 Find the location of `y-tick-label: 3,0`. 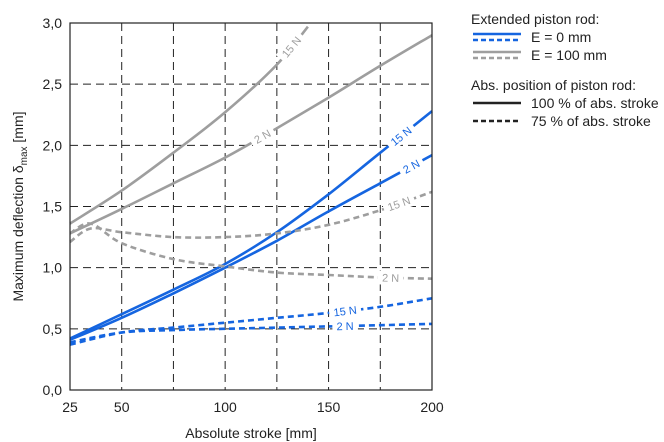

y-tick-label: 3,0 is located at coordinates (53, 23).